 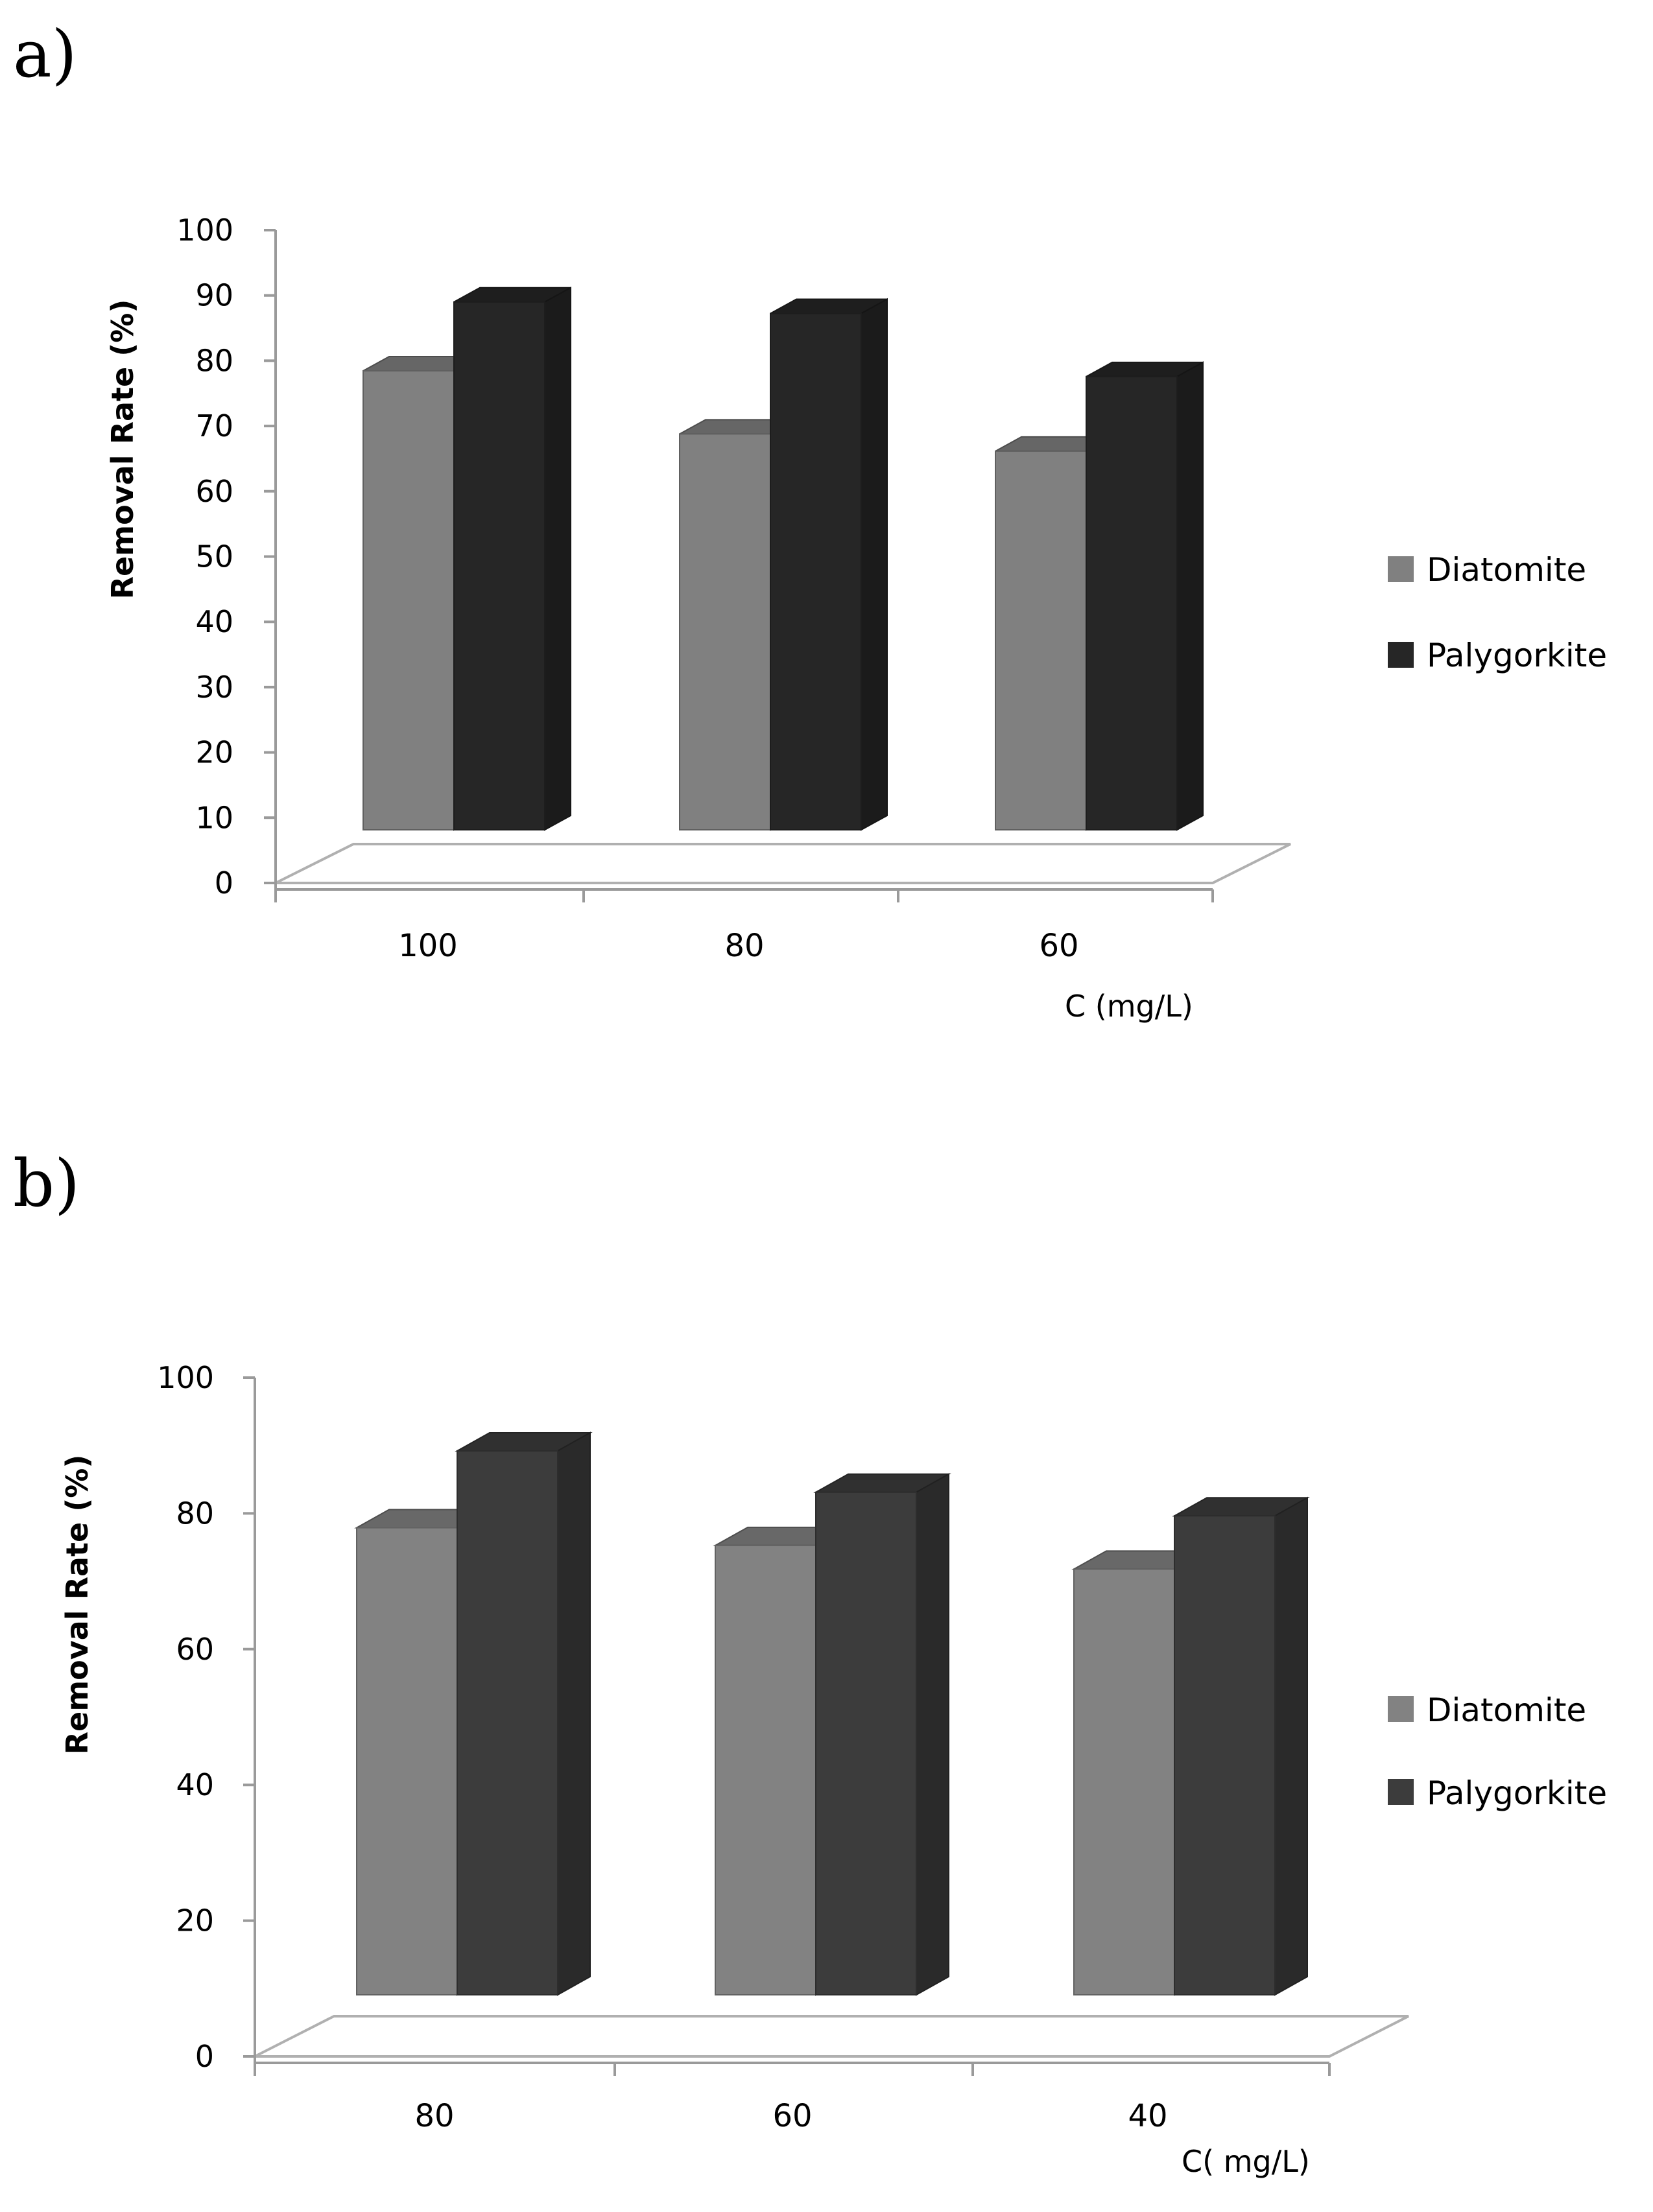 What do you see at coordinates (1506, 570) in the screenshot?
I see `legend-label-diatomite-a: Diatomite` at bounding box center [1506, 570].